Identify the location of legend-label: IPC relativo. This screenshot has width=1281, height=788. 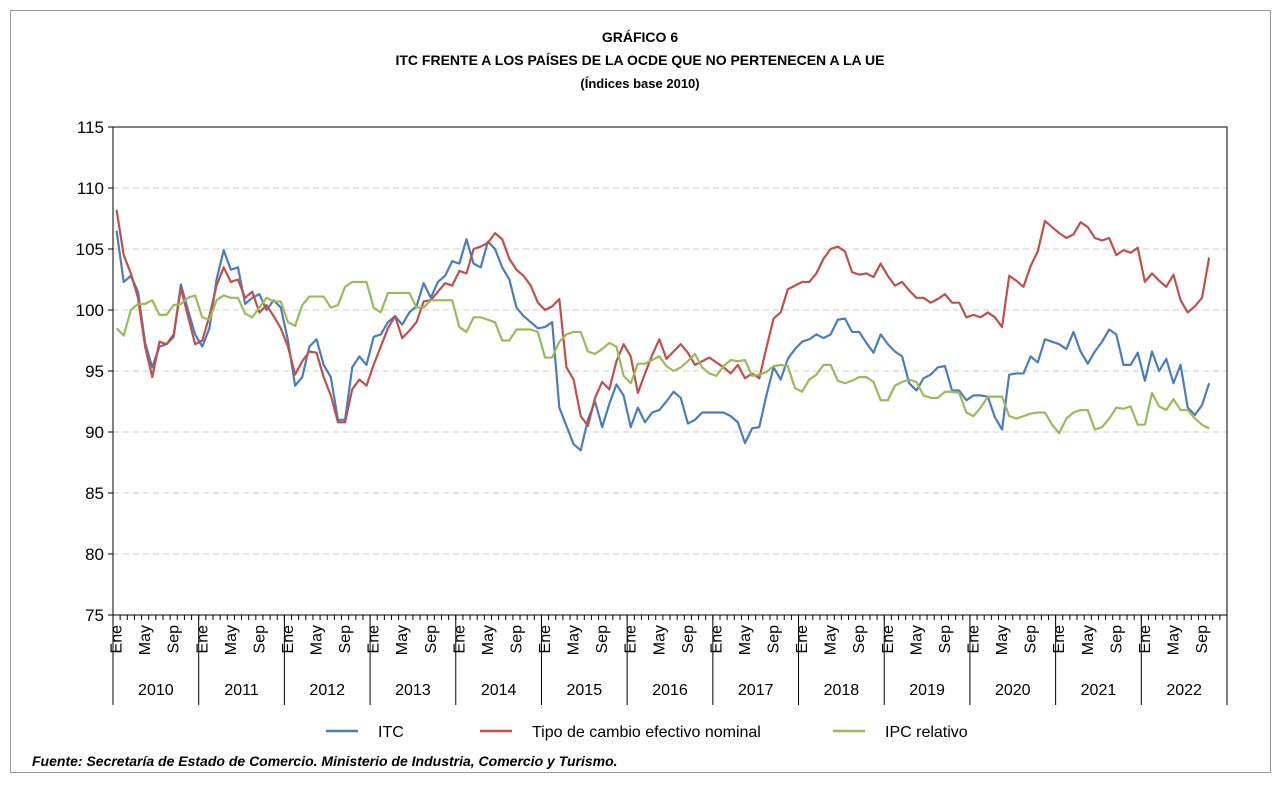
(926, 732).